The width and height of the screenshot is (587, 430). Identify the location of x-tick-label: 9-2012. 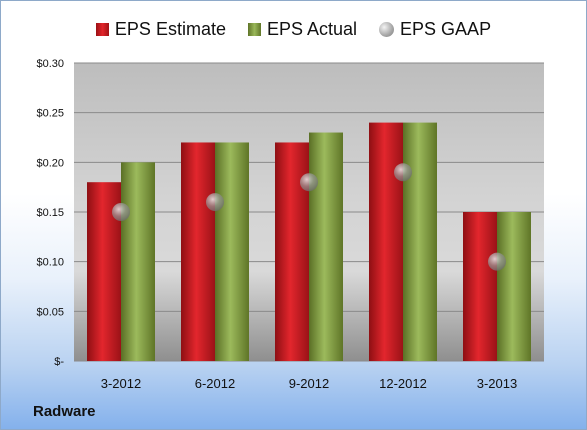
(309, 383).